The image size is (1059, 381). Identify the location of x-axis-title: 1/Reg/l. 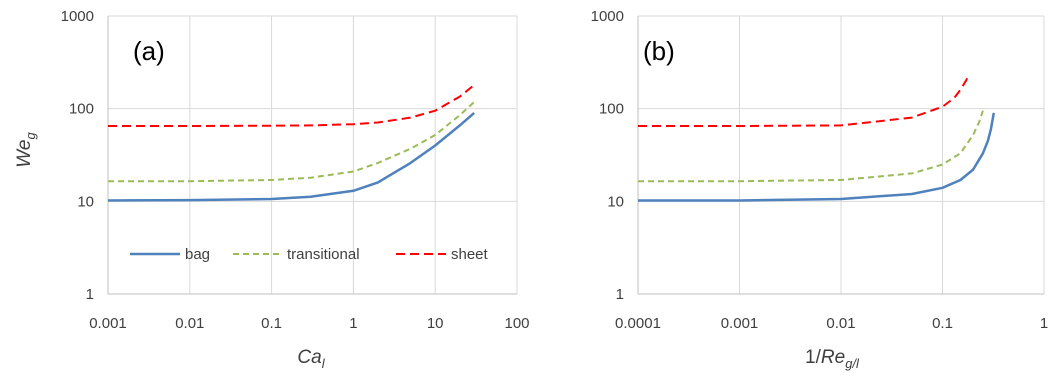
(832, 359).